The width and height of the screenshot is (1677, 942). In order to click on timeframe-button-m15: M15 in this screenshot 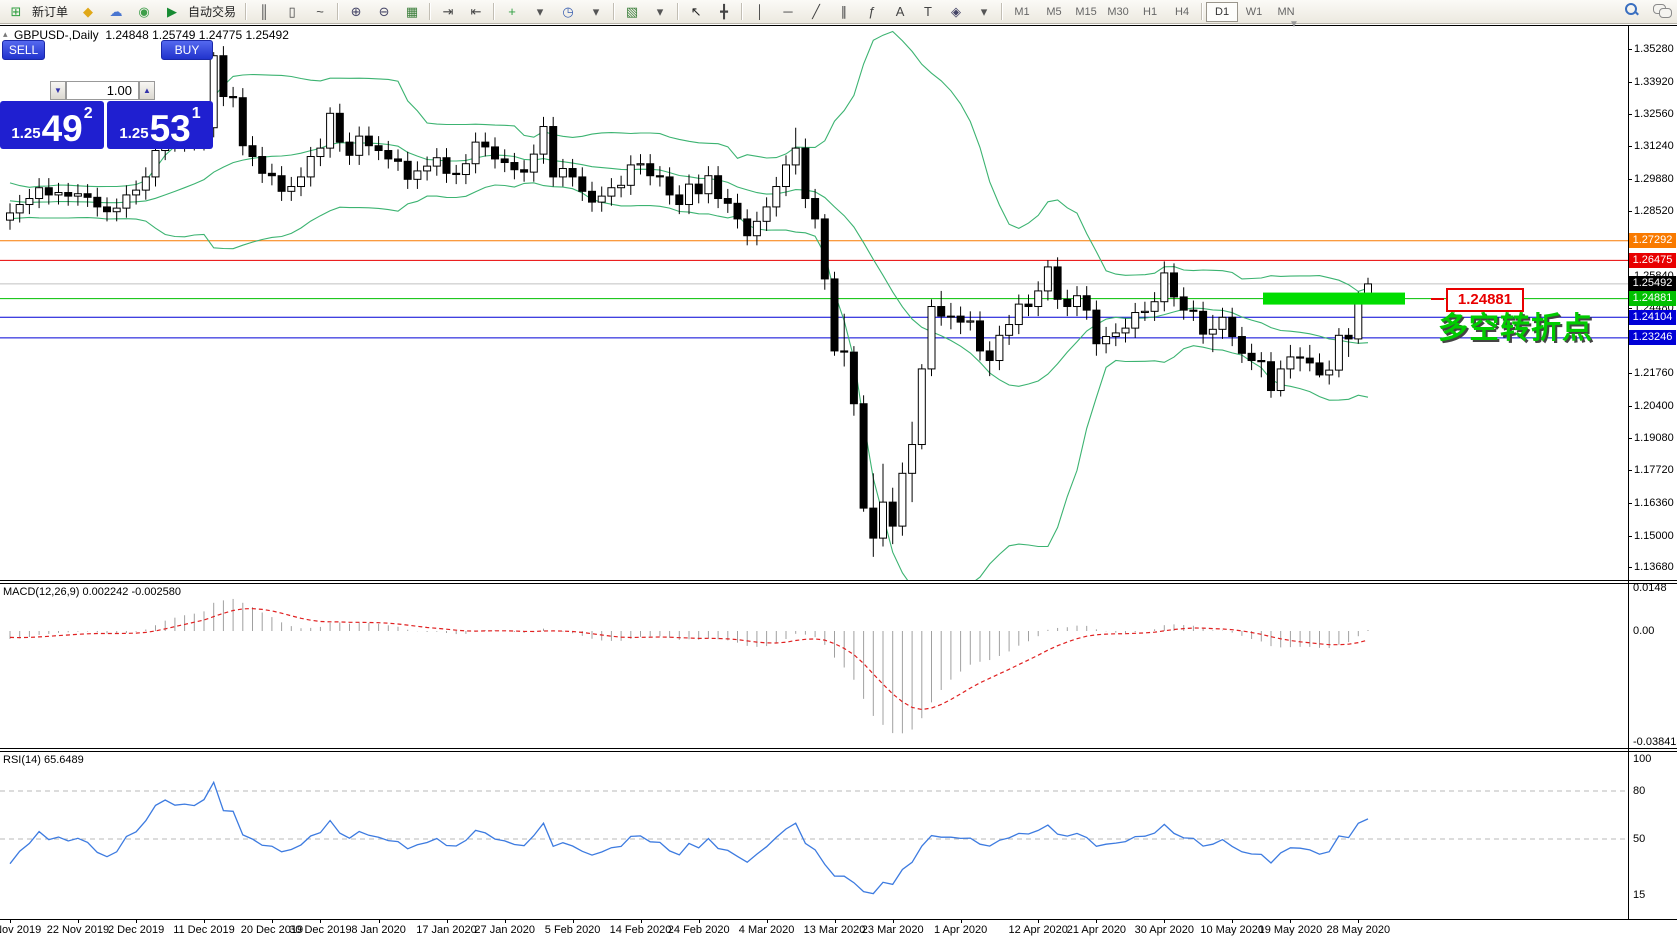, I will do `click(1086, 11)`.